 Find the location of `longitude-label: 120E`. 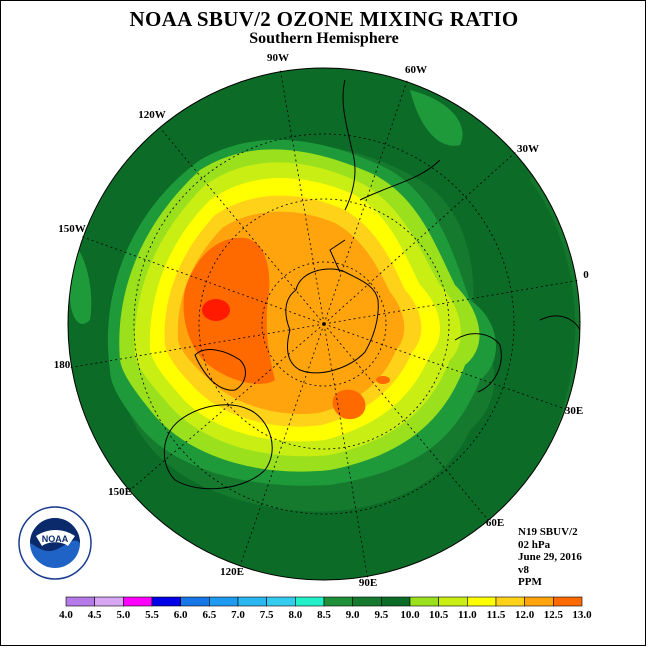

longitude-label: 120E is located at coordinates (232, 572).